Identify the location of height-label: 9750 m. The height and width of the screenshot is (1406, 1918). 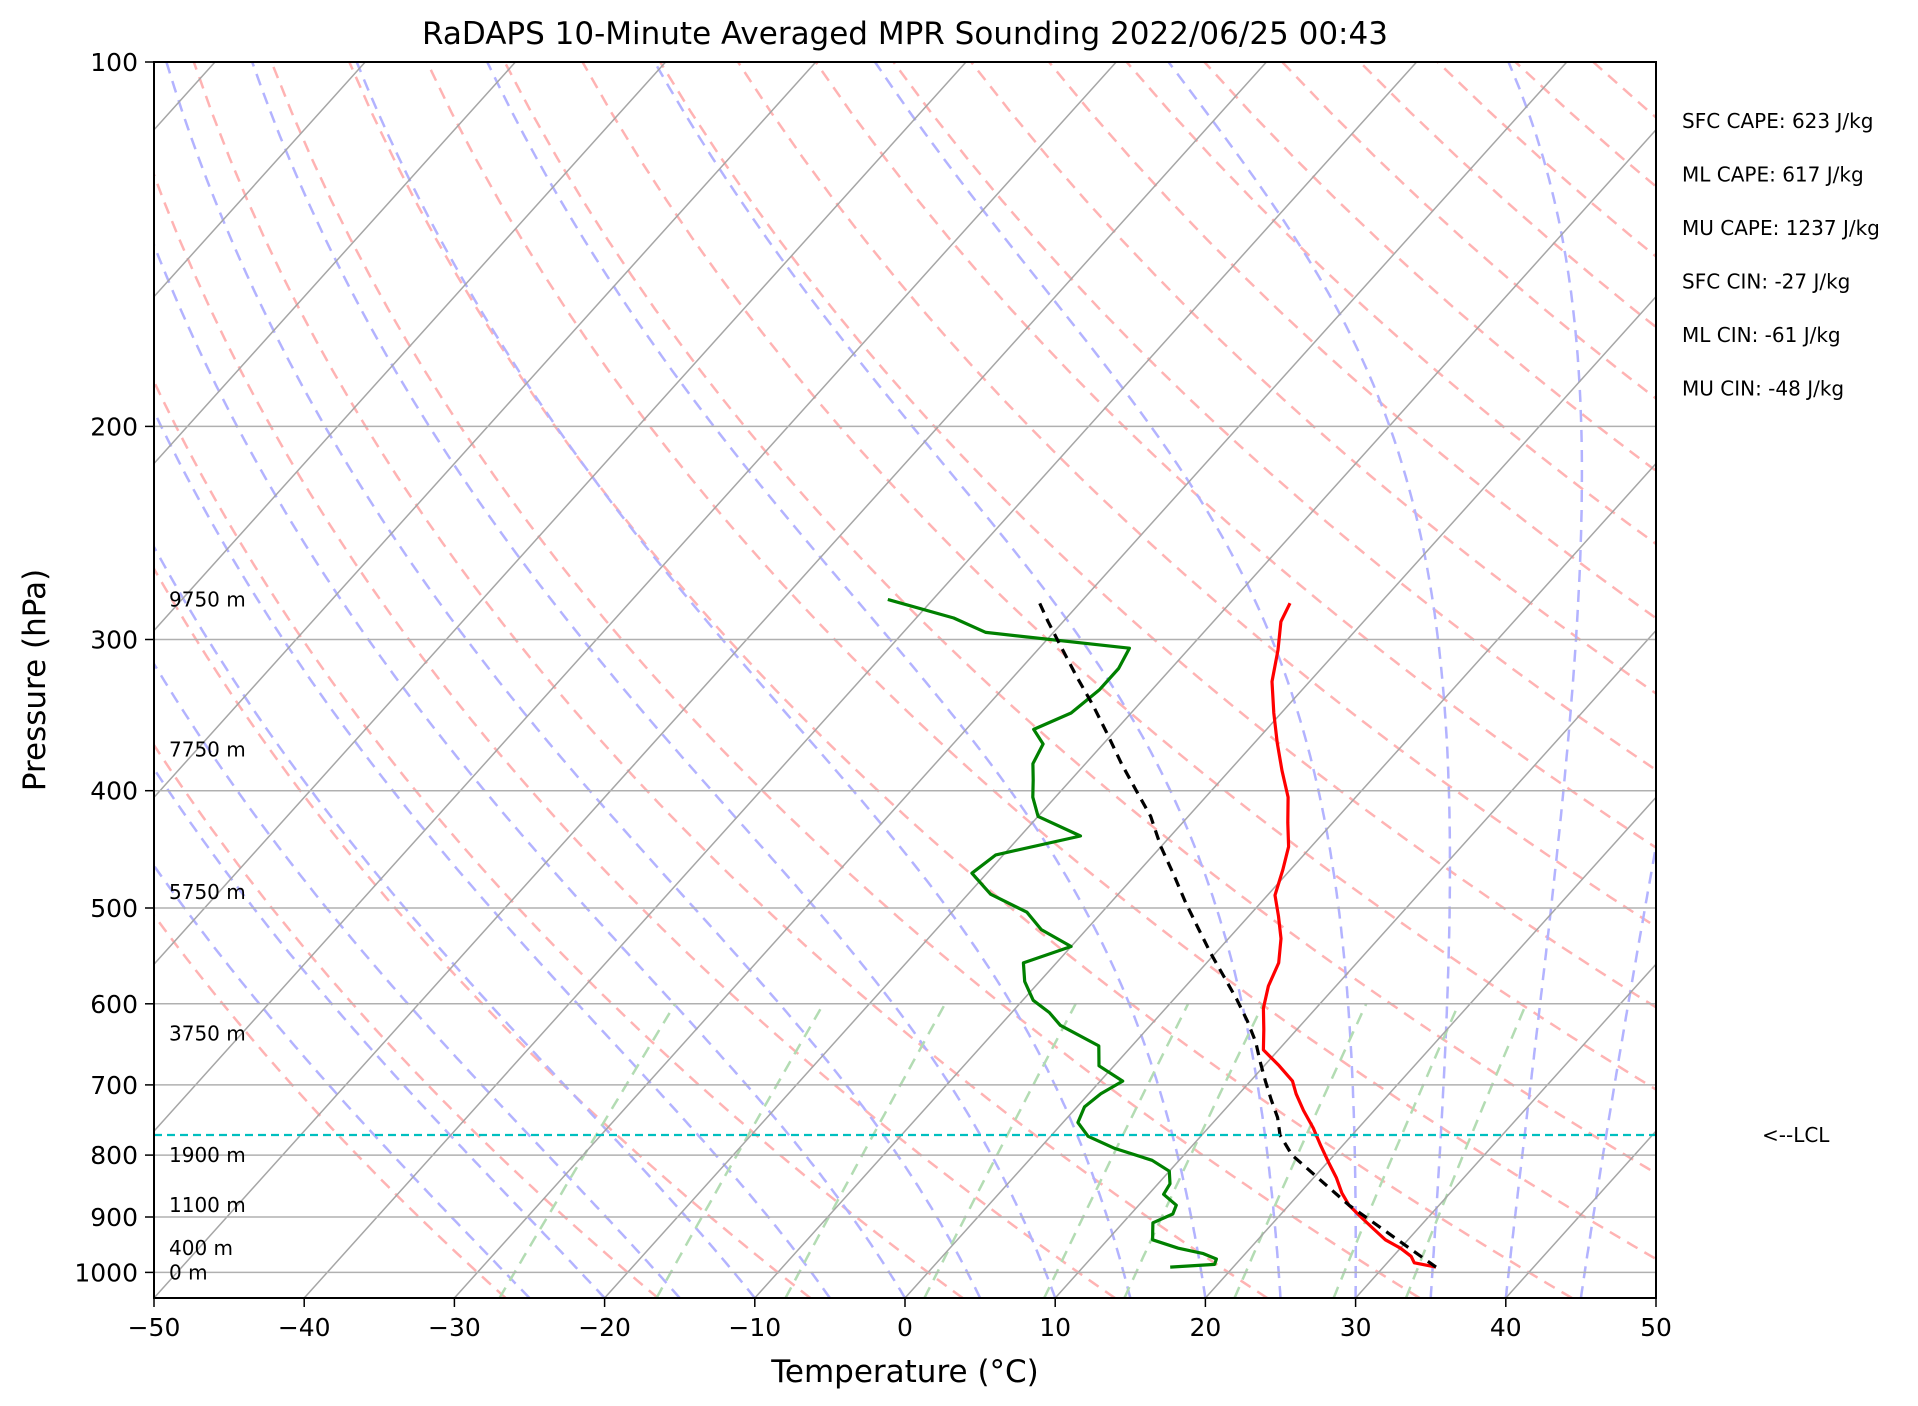
(207, 600).